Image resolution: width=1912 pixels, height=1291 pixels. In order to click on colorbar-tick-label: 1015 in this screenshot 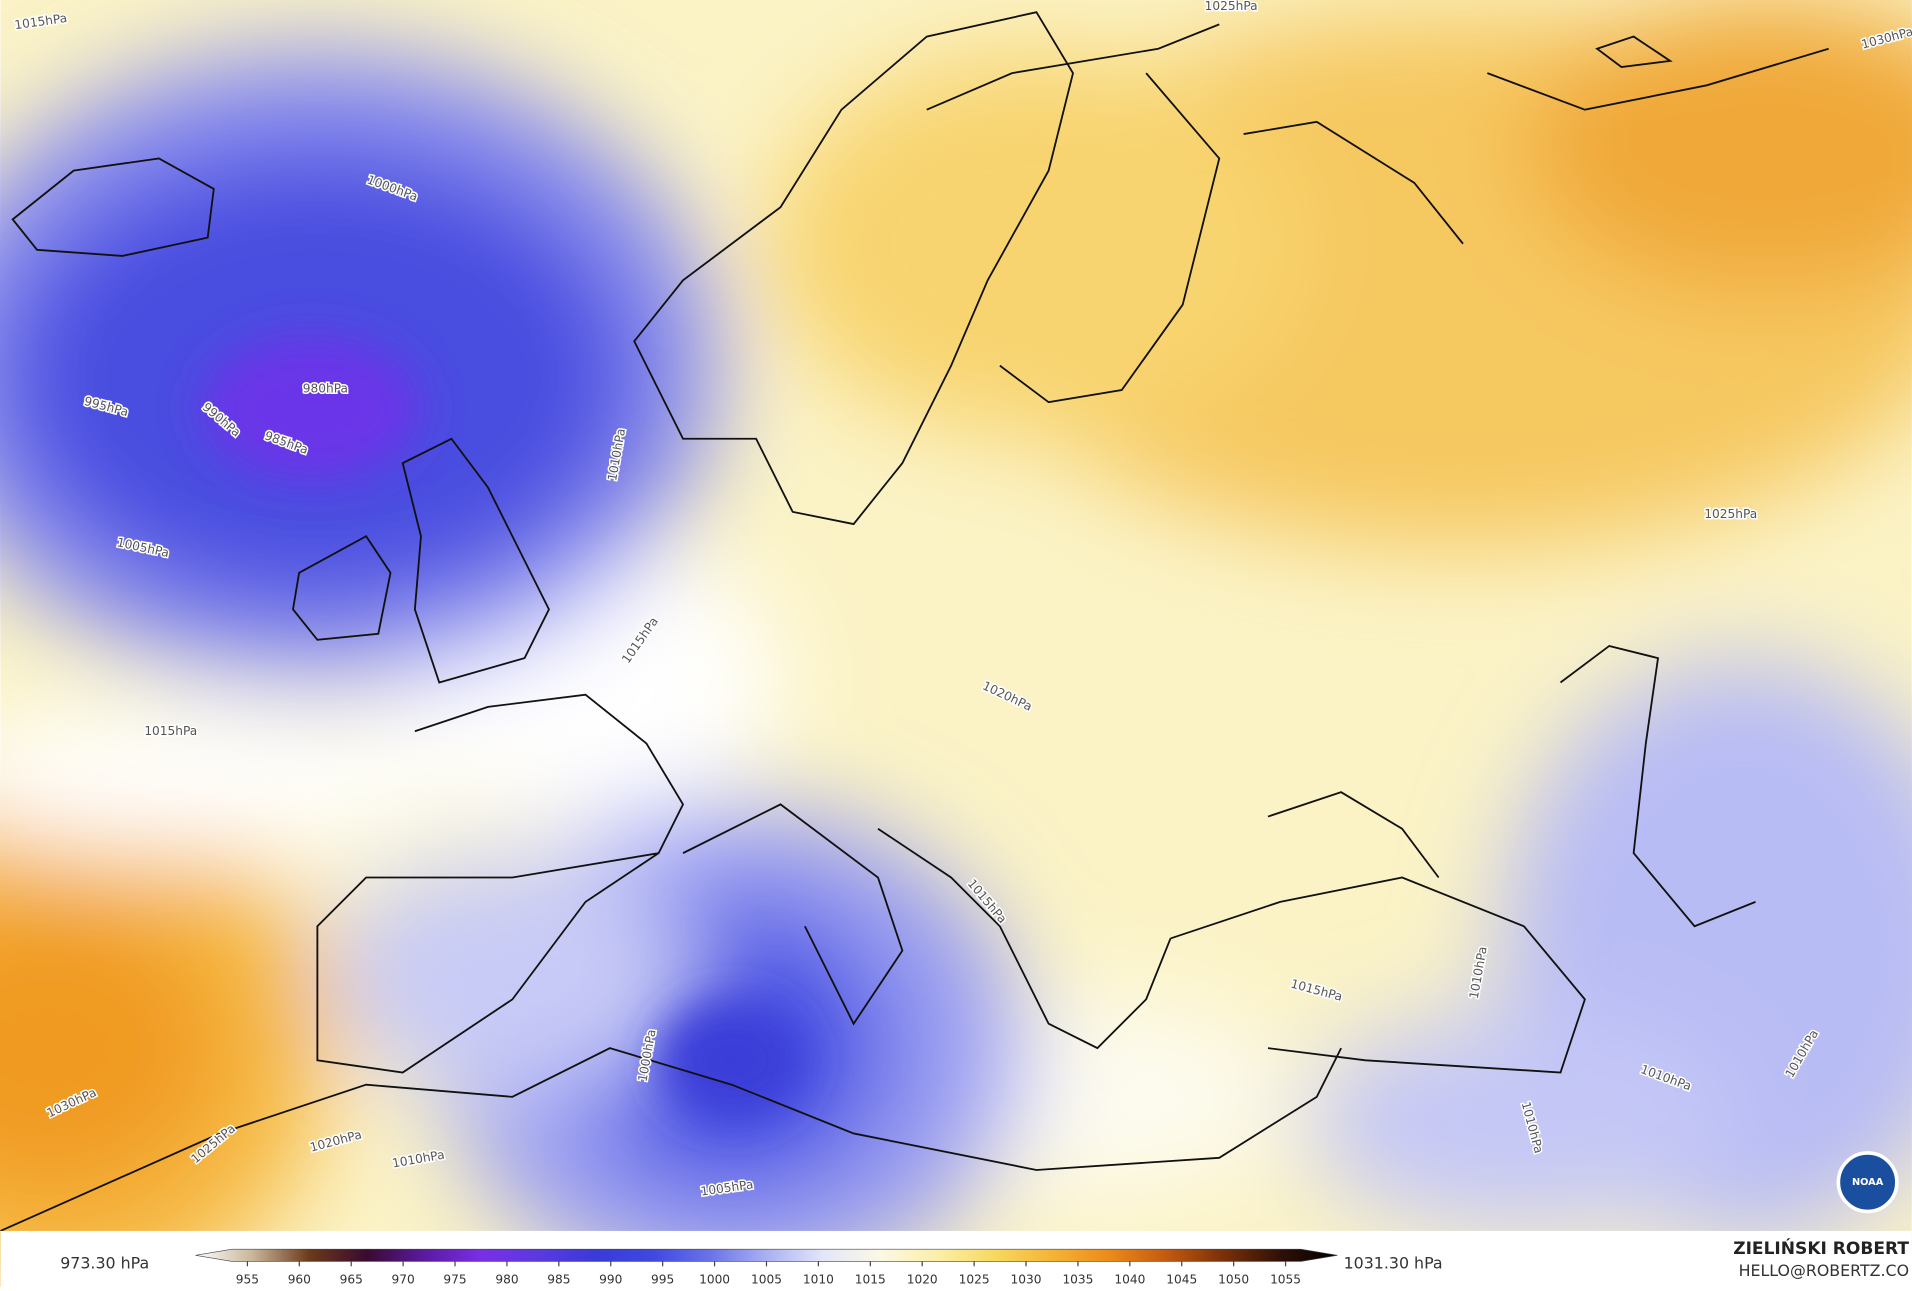, I will do `click(870, 1279)`.